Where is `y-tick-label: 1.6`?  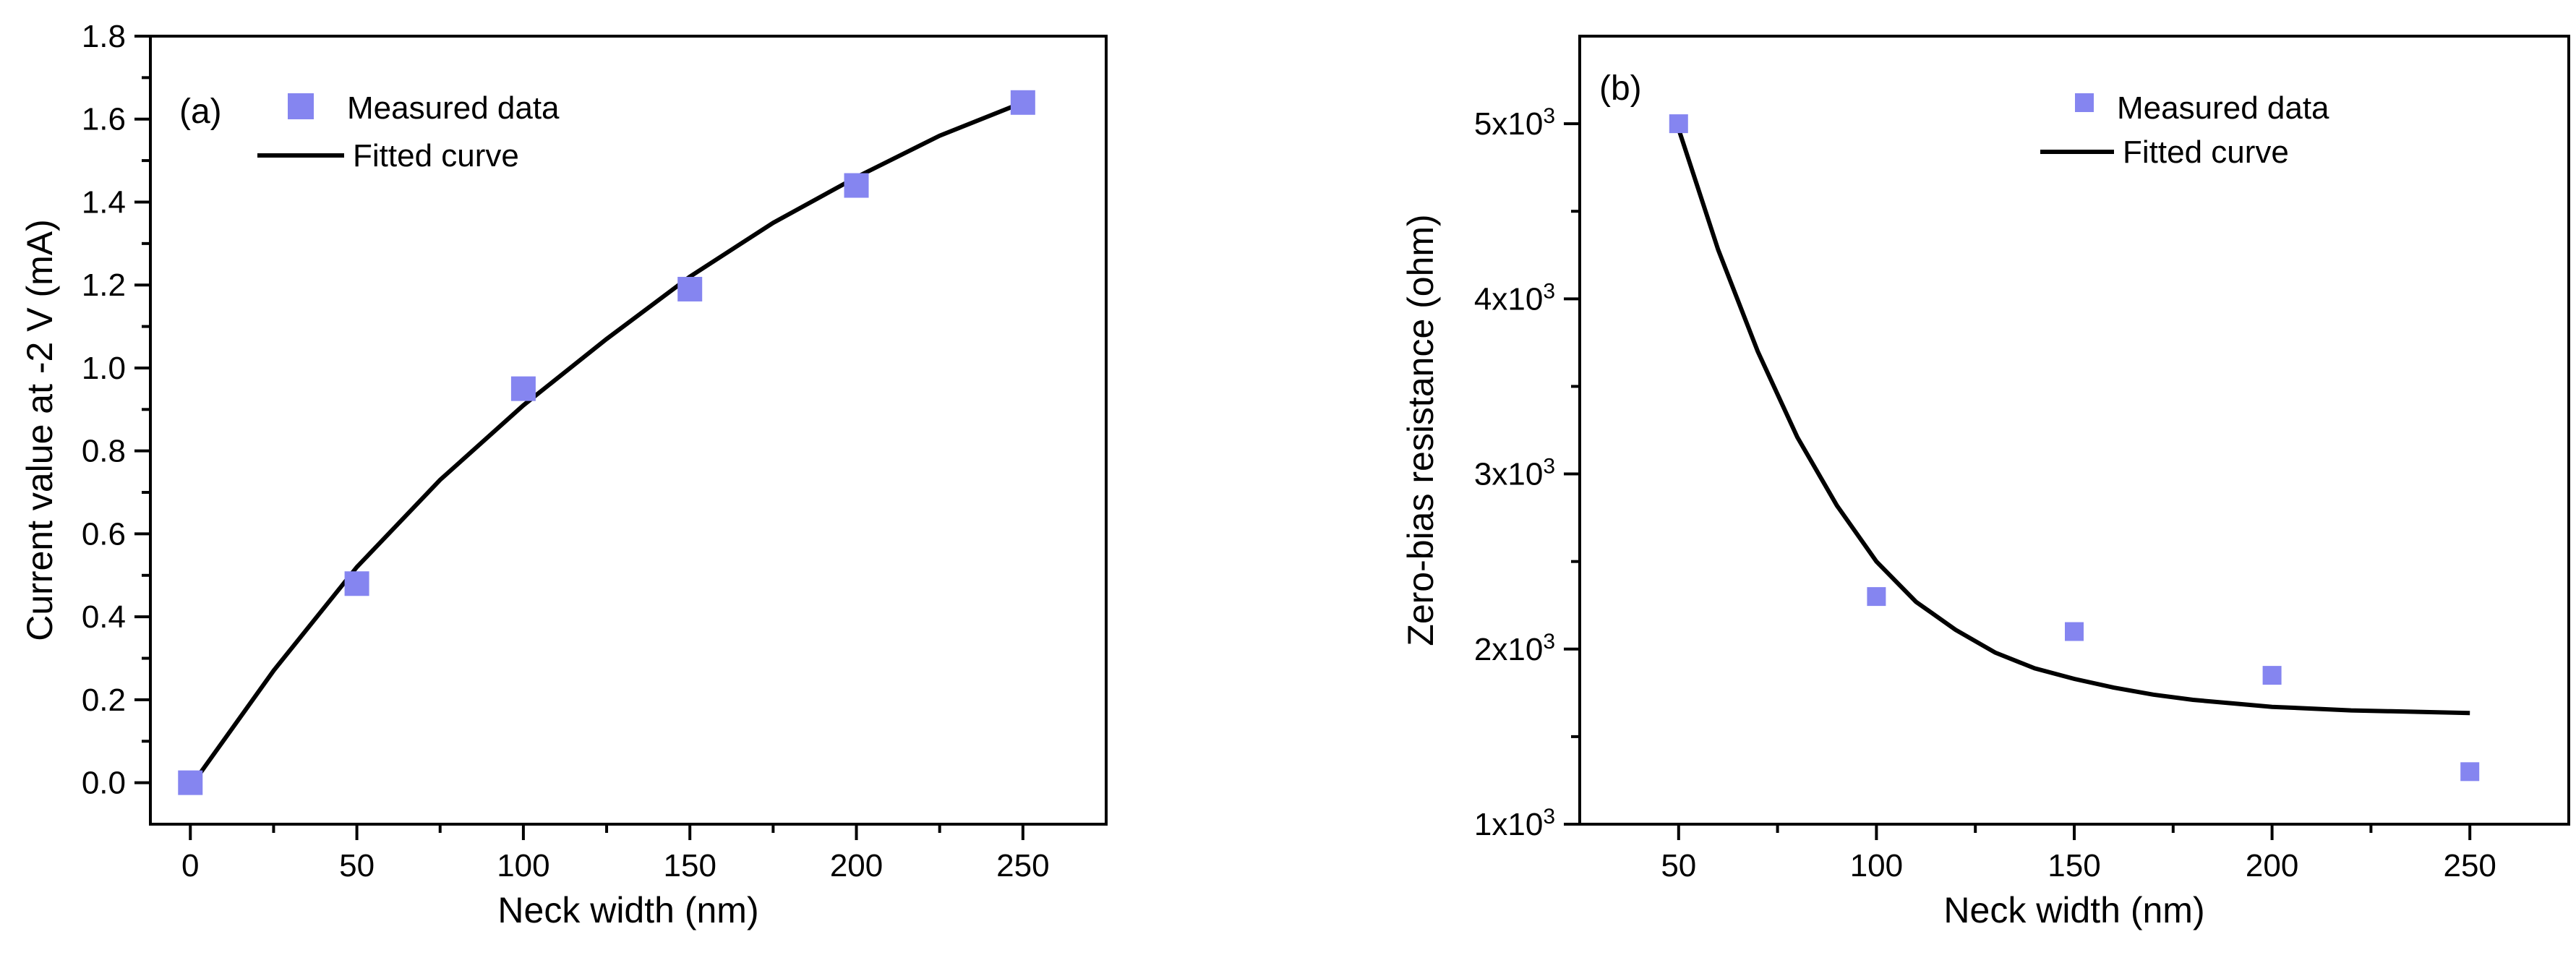 y-tick-label: 1.6 is located at coordinates (104, 119).